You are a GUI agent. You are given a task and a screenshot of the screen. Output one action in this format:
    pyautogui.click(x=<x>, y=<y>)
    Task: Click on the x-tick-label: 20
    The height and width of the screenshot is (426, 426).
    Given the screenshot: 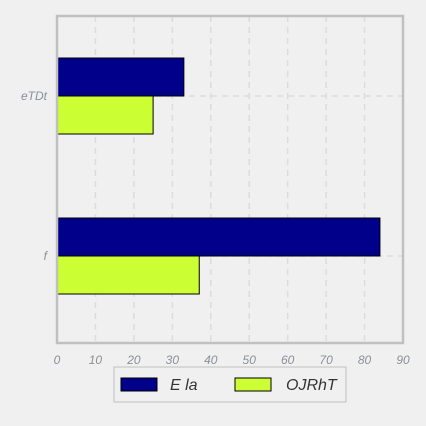 What is the action you would take?
    pyautogui.click(x=133, y=360)
    